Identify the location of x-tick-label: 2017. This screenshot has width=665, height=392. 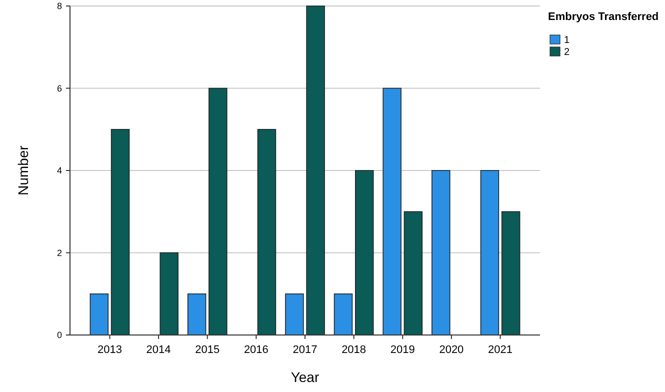
(305, 350).